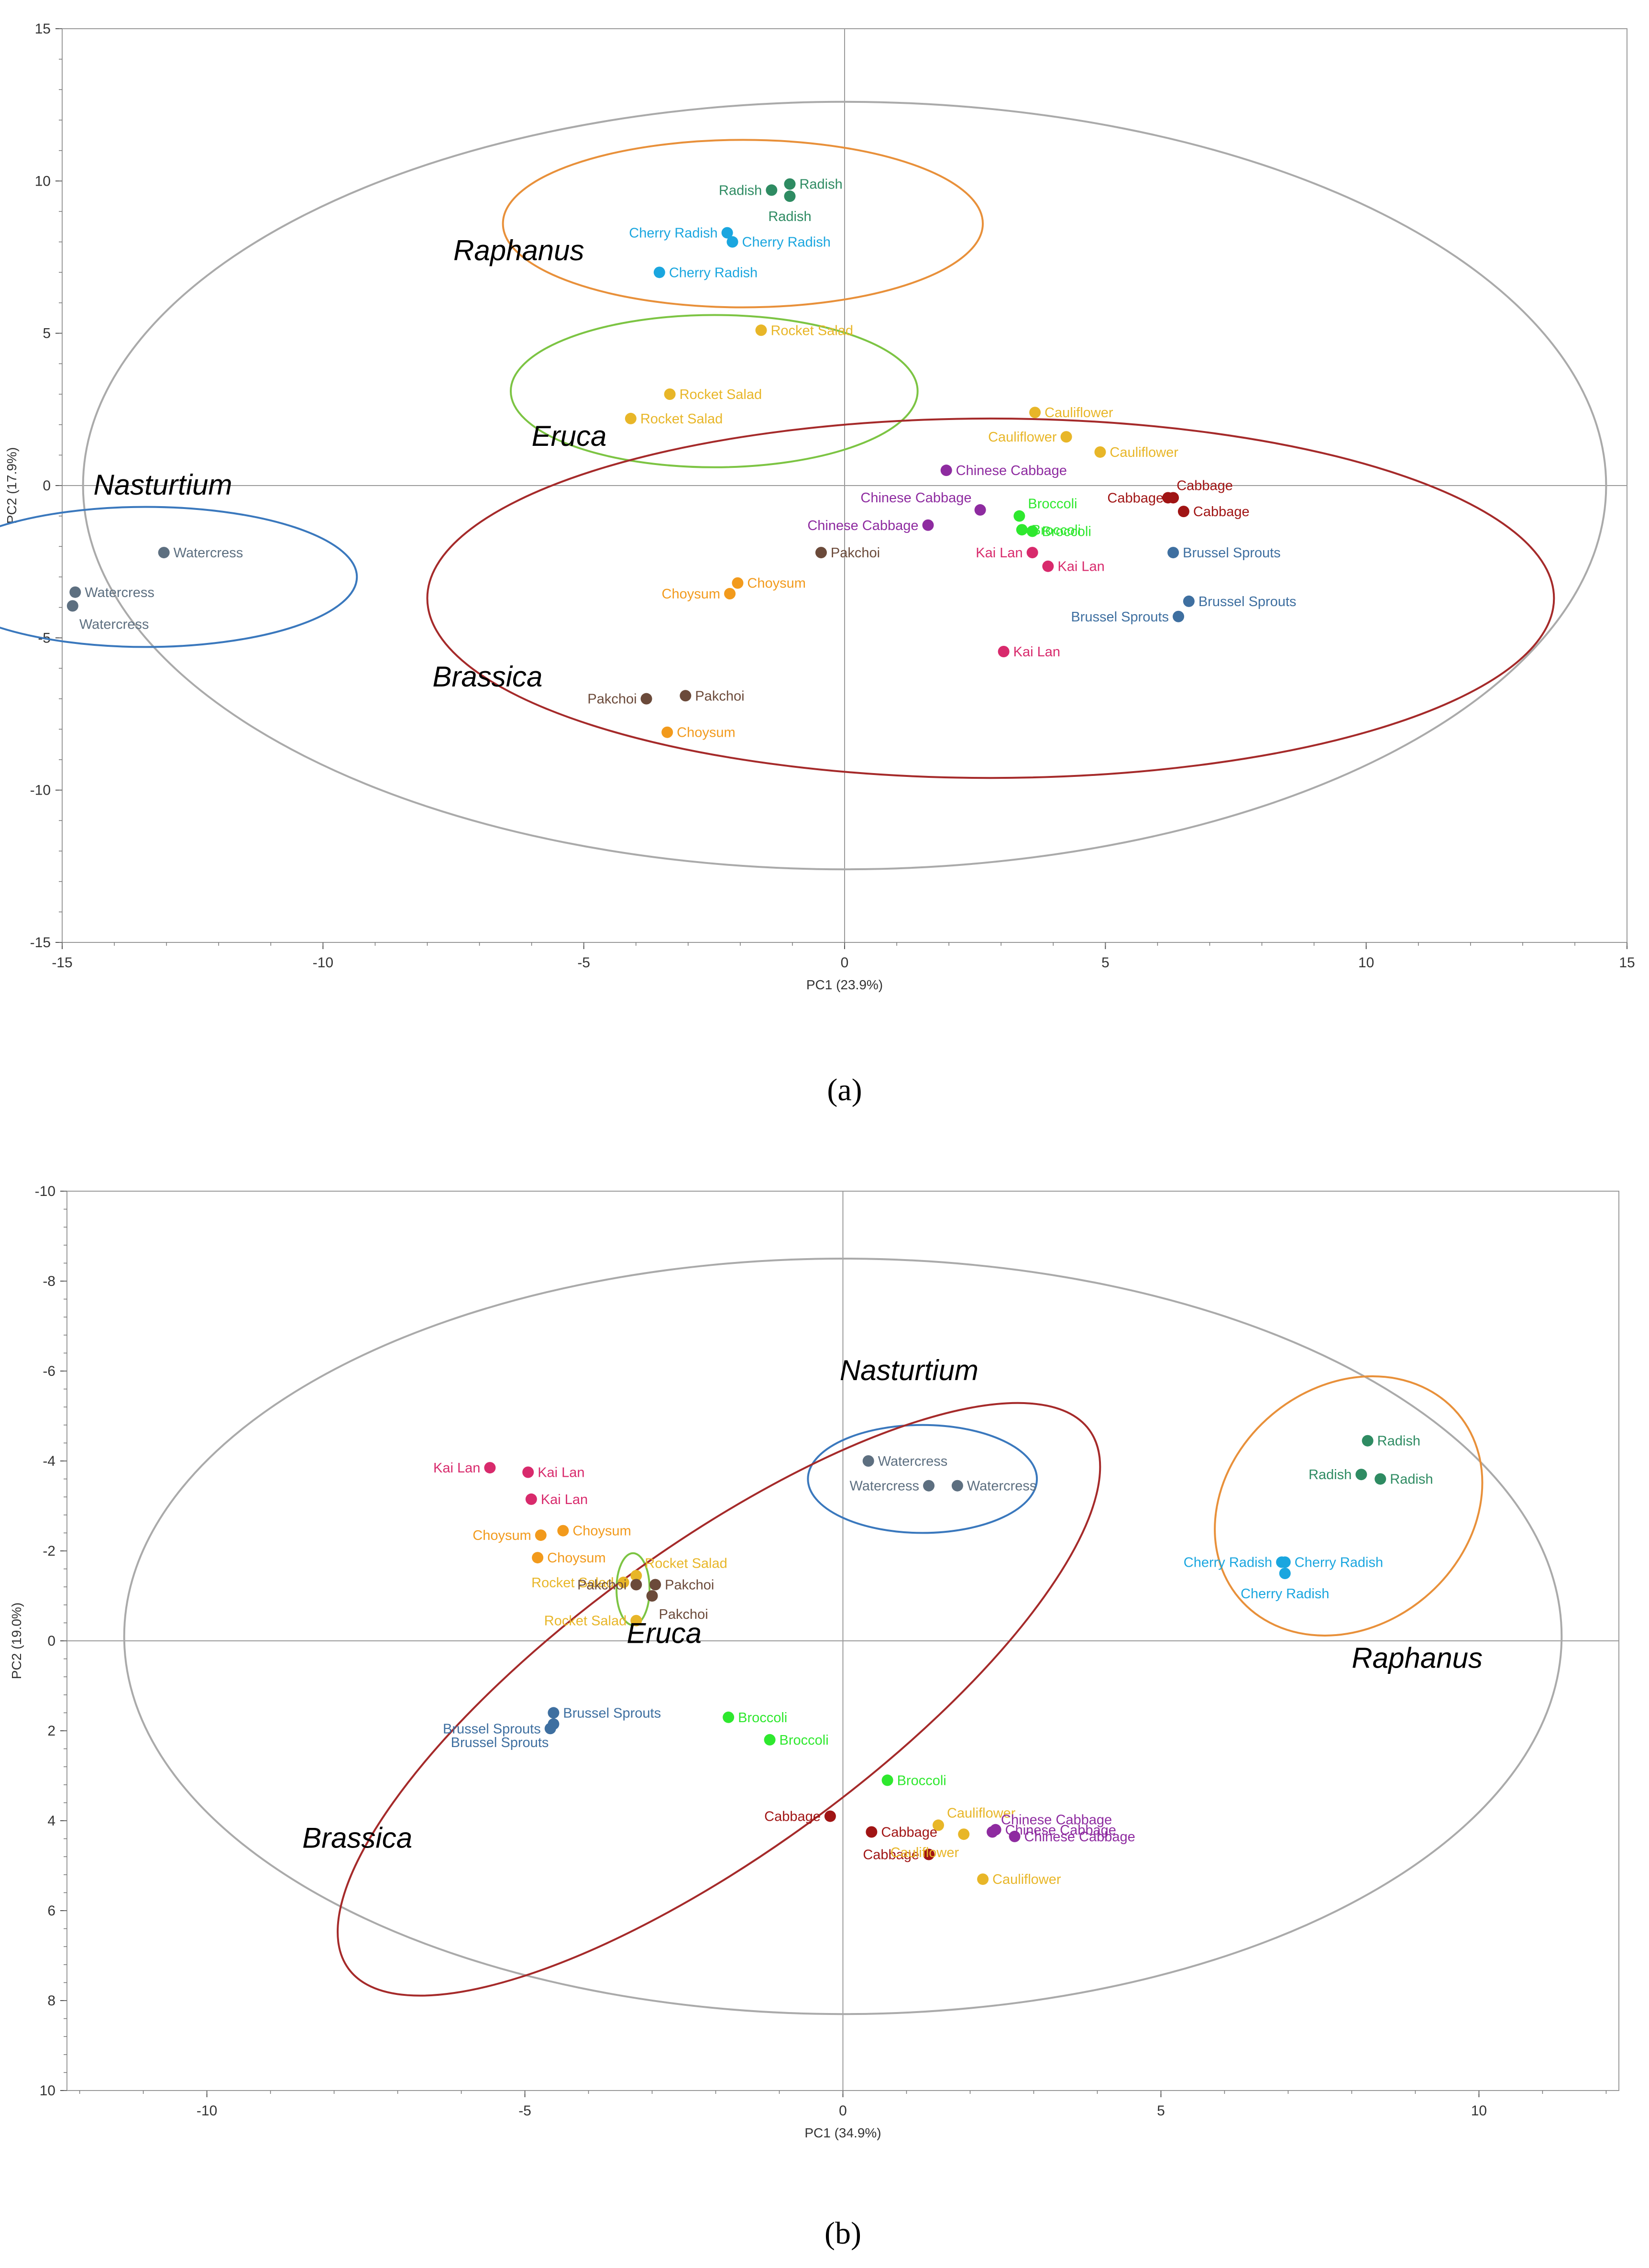 This screenshot has width=1649, height=2268. Describe the element at coordinates (719, 1699) in the screenshot. I see `b-ellipse-brassica` at that location.